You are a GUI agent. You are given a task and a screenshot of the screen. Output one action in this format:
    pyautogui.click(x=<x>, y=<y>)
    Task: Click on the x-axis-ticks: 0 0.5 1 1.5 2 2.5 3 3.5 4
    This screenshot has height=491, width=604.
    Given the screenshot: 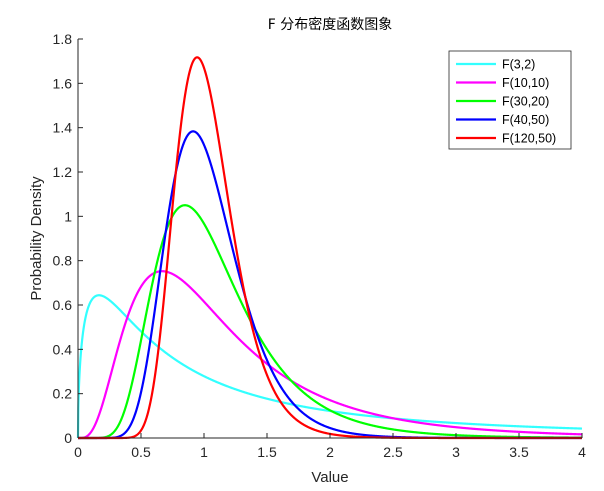 What is the action you would take?
    pyautogui.click(x=330, y=446)
    